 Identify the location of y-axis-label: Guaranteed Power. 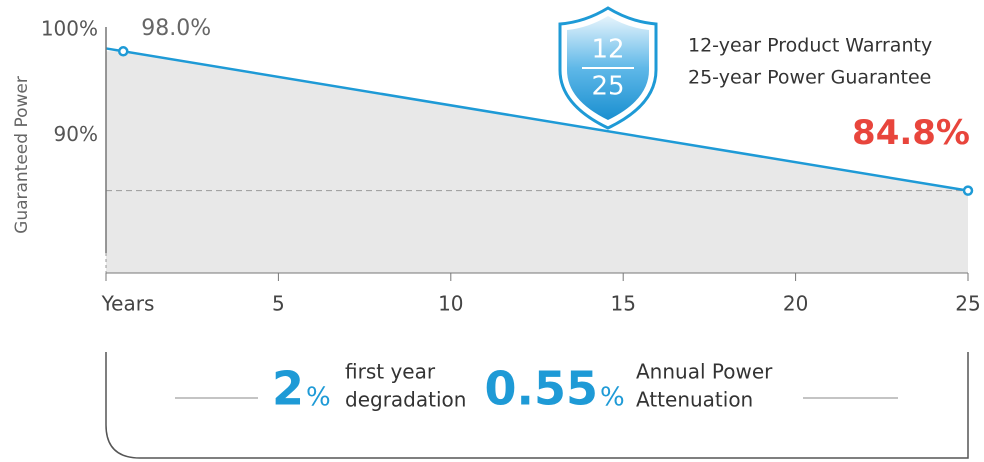
(22, 155).